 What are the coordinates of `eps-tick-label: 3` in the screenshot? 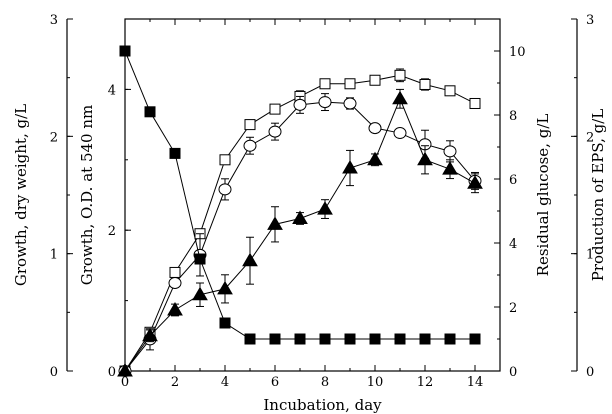 It's located at (590, 20).